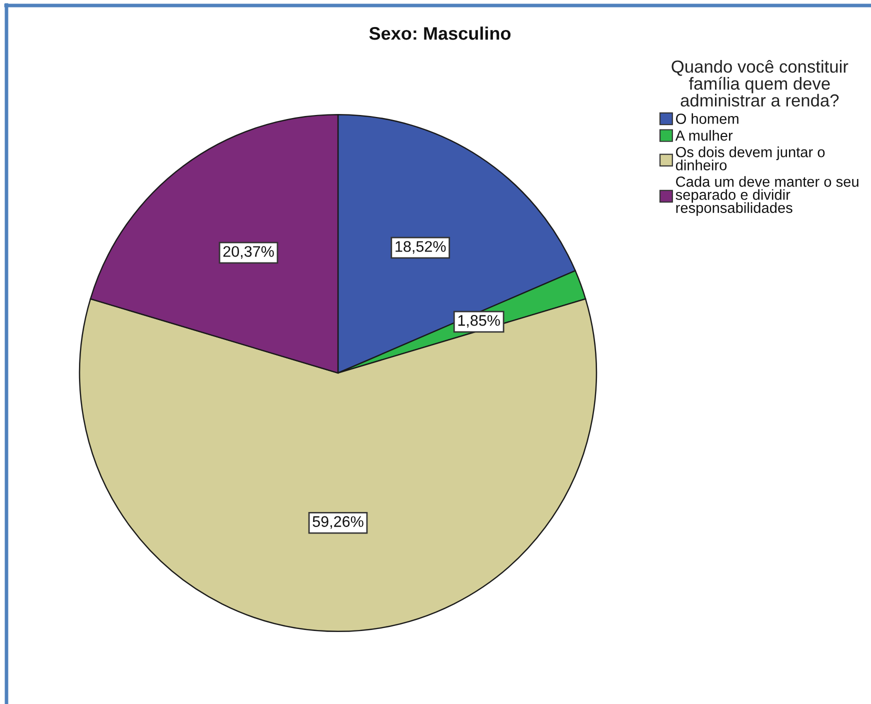 The width and height of the screenshot is (871, 704). What do you see at coordinates (704, 135) in the screenshot?
I see `legend-label: A mulher` at bounding box center [704, 135].